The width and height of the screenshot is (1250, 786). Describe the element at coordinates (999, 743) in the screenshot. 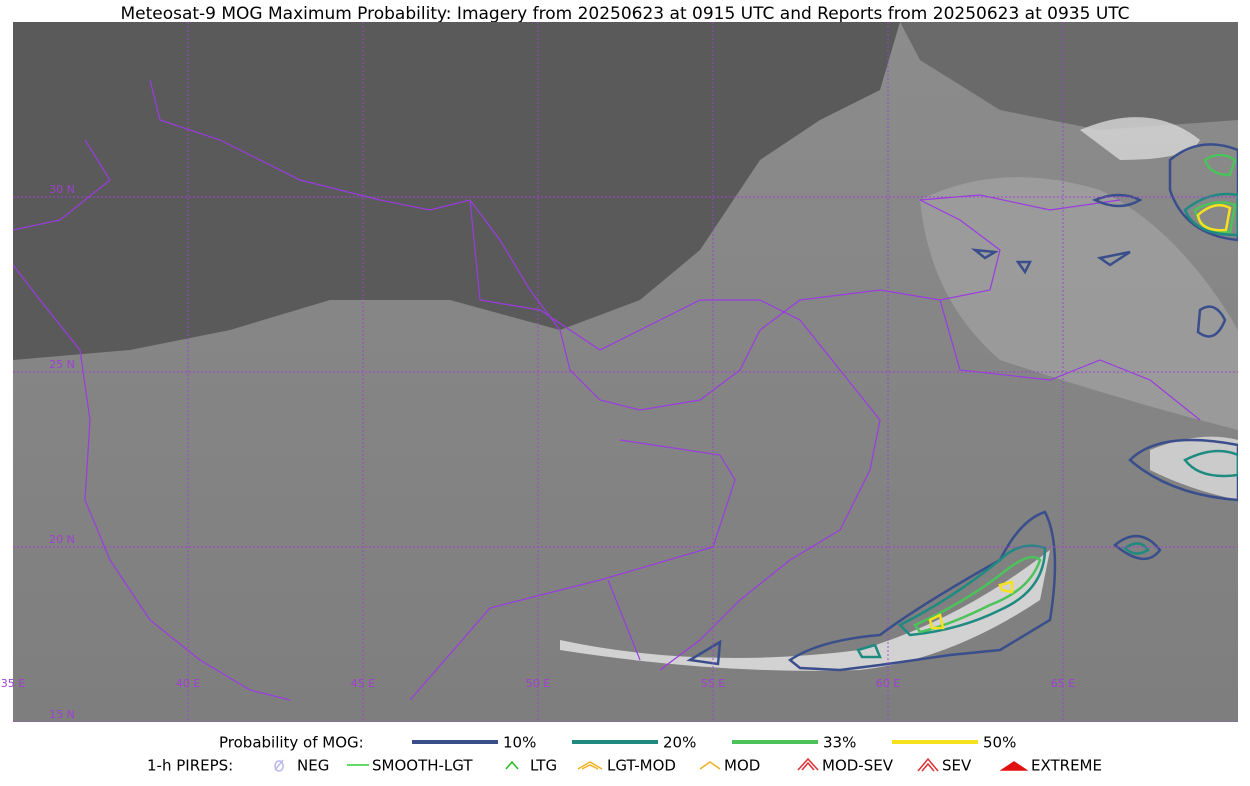

I see `legend-label: 50%` at that location.